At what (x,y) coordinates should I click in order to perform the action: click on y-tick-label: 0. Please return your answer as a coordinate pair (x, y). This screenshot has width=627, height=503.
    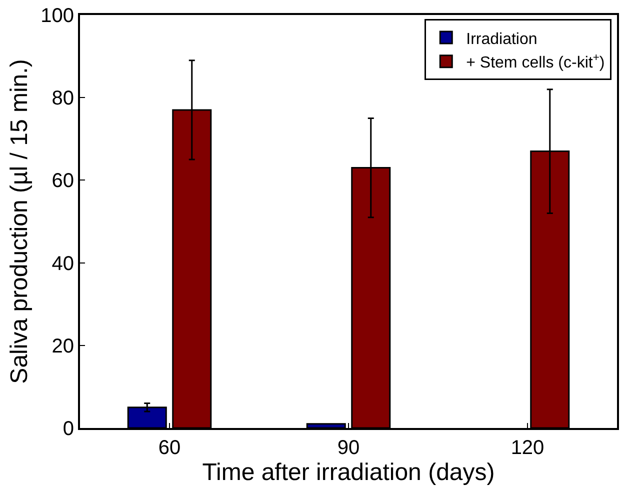
    Looking at the image, I should click on (68, 429).